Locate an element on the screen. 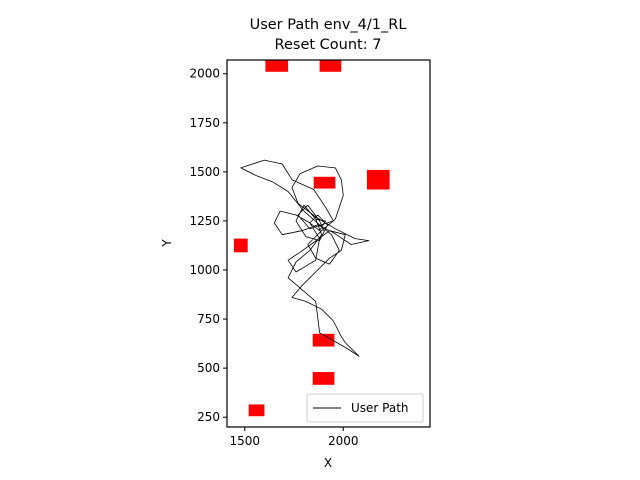 Image resolution: width=640 pixels, height=480 pixels. chart-subtitle: Reset Count: 7 is located at coordinates (328, 45).